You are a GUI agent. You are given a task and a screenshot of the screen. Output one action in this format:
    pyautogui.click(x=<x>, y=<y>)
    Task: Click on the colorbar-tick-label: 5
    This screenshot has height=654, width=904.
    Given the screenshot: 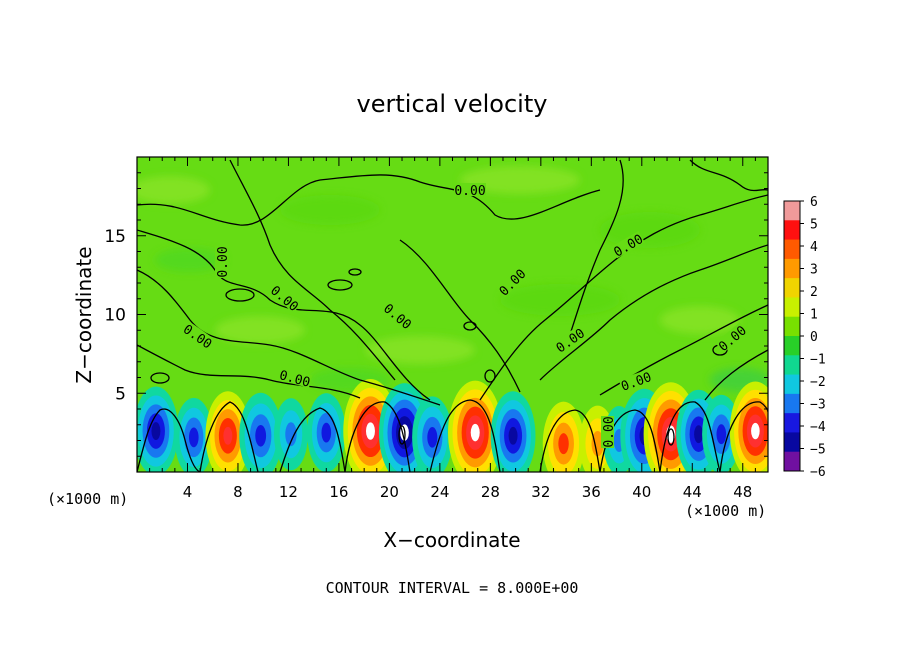 What is the action you would take?
    pyautogui.click(x=814, y=225)
    